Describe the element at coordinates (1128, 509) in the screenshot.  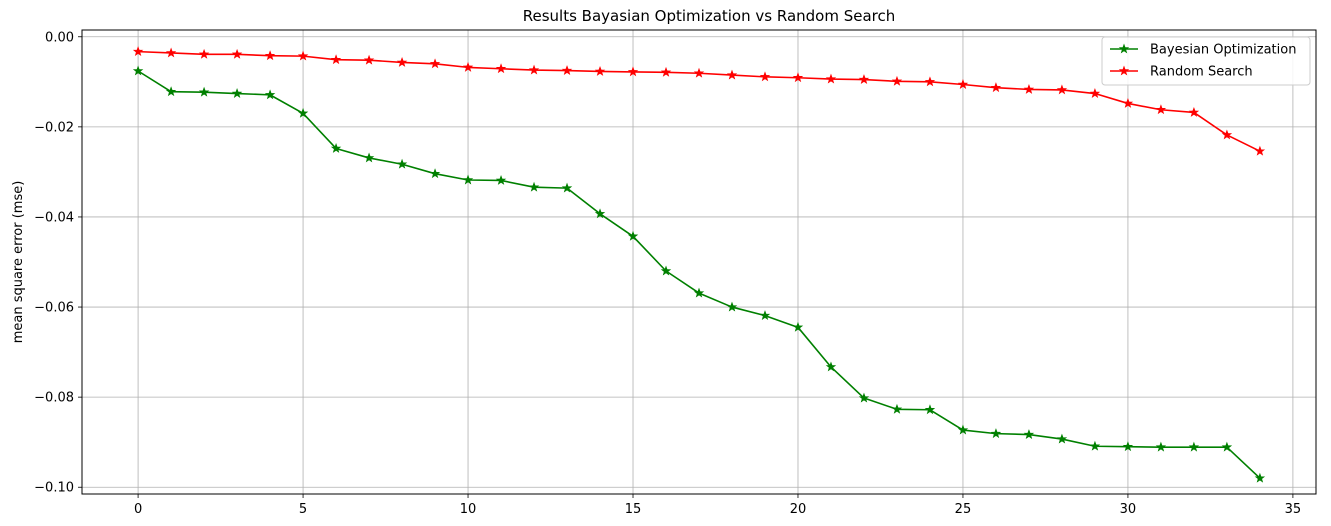
I see `x-tick-label: 30` at that location.